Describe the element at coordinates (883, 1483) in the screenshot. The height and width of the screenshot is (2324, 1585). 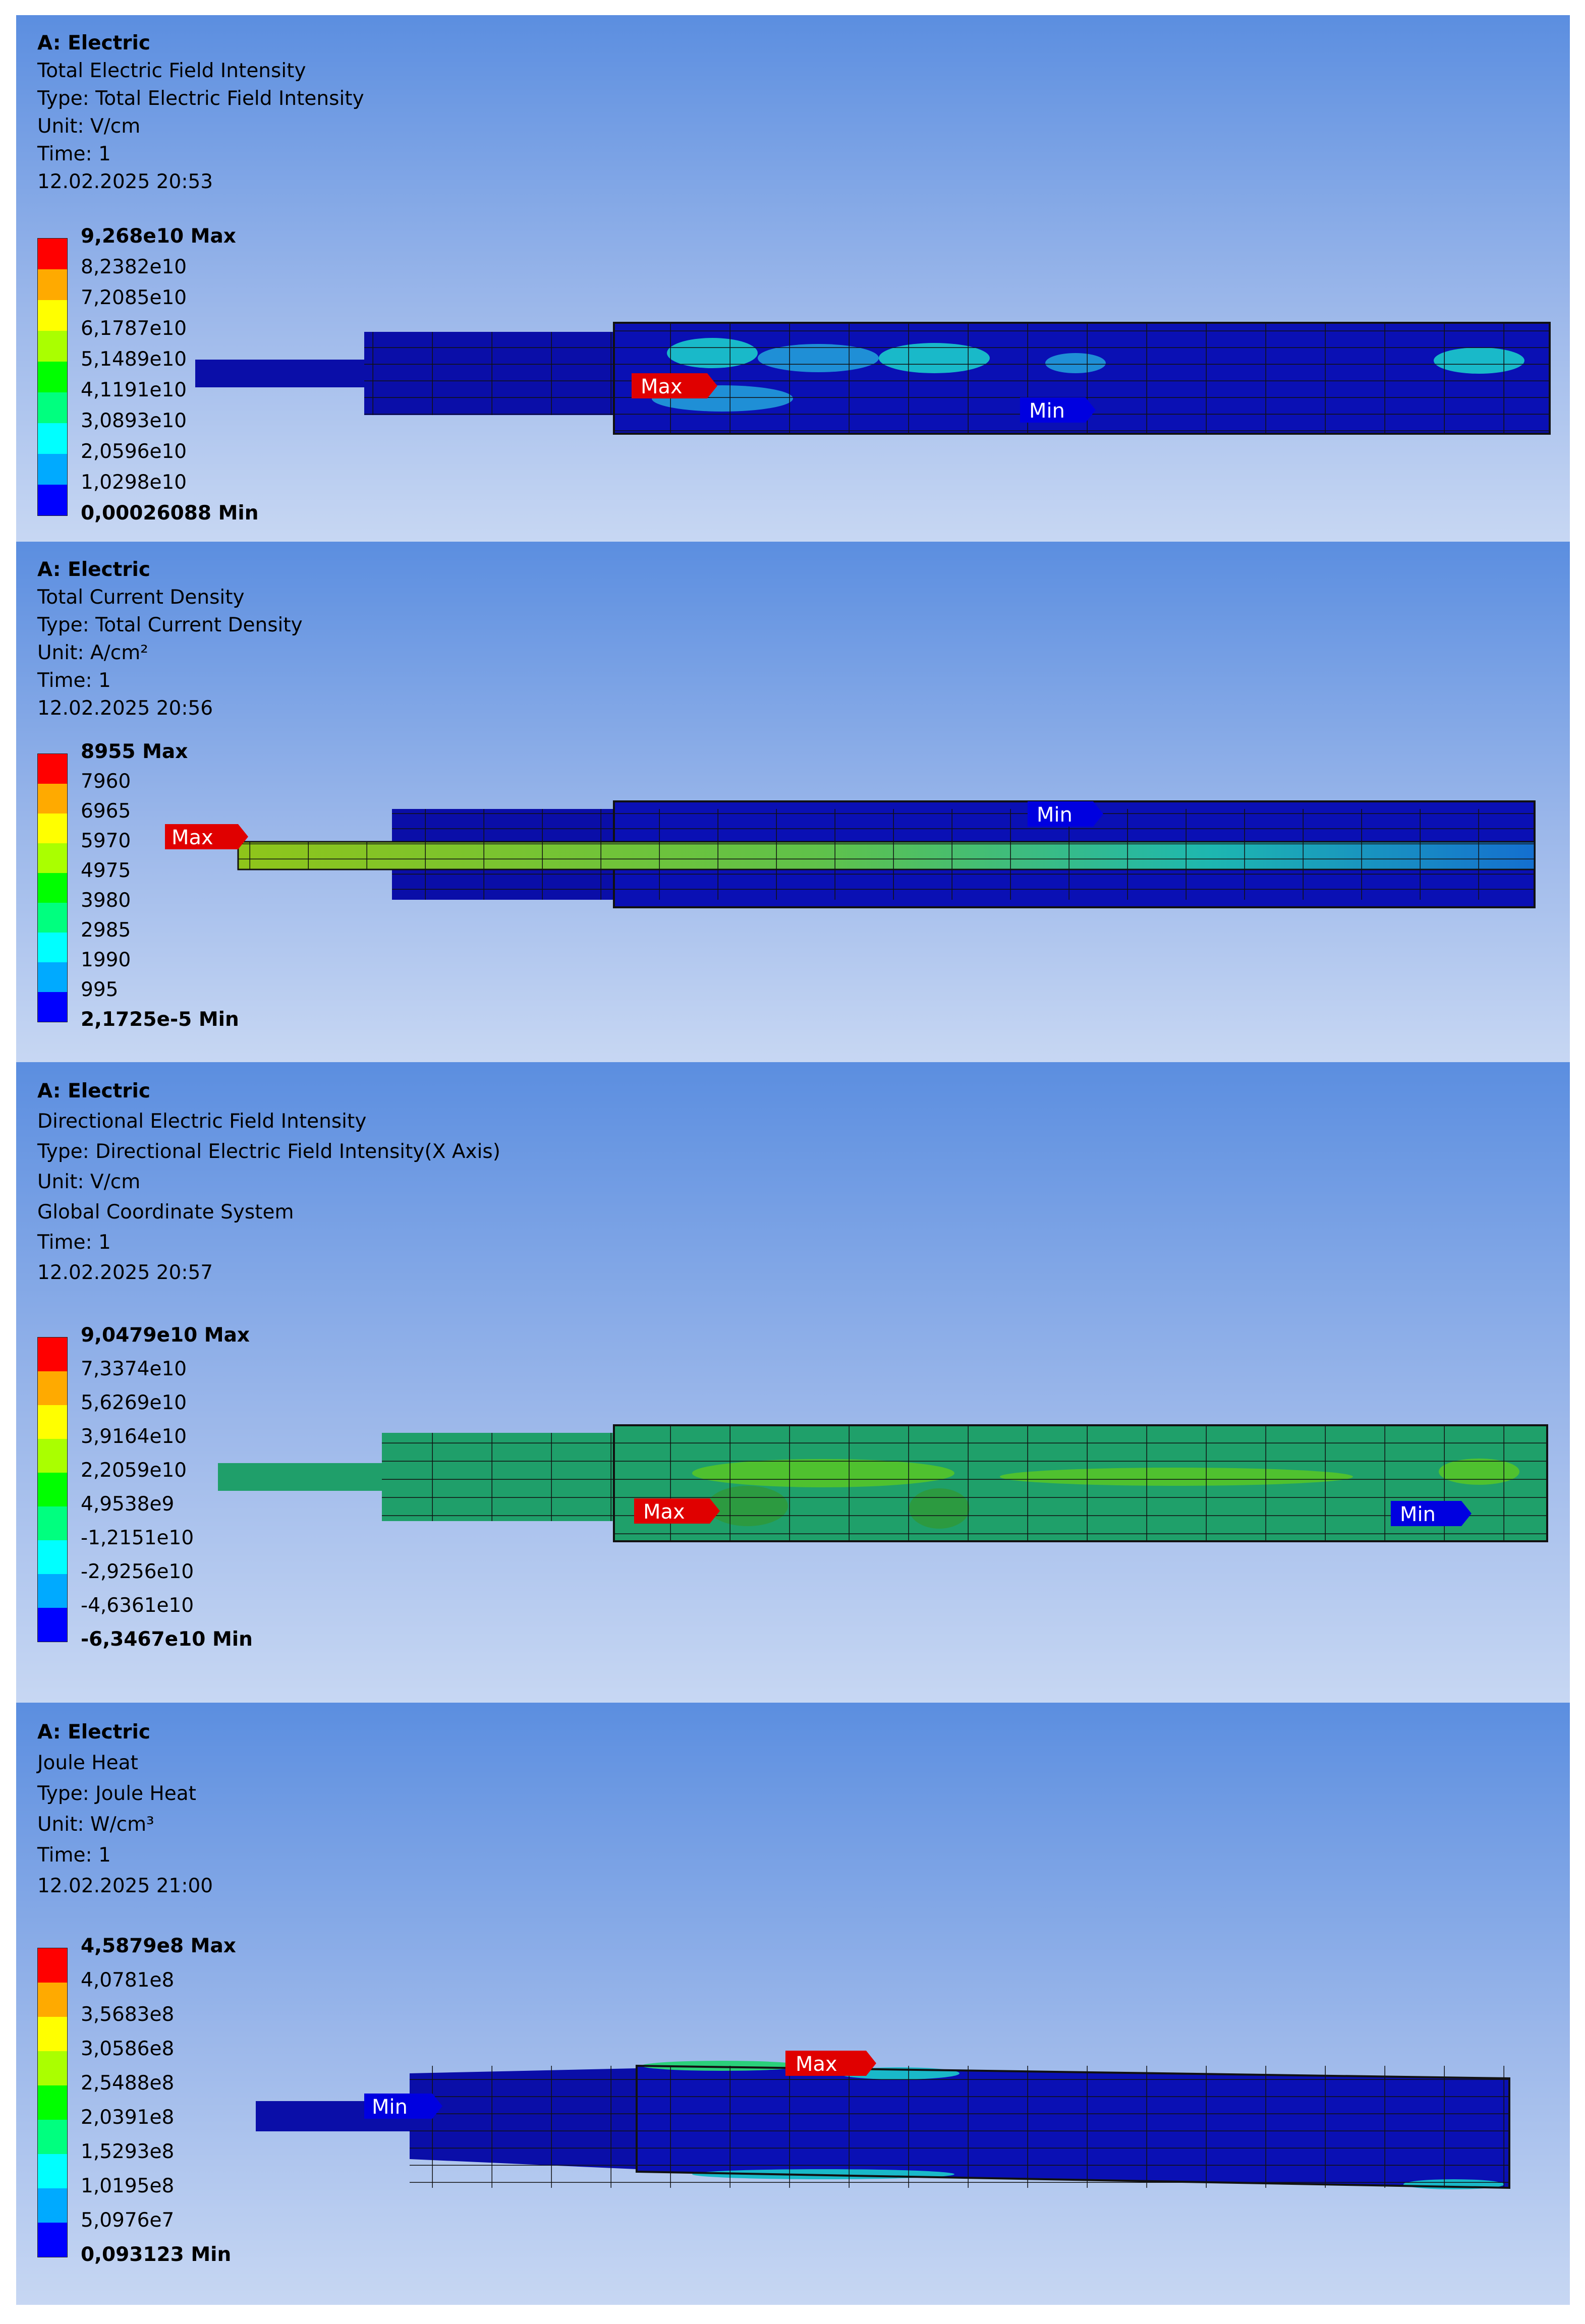
I see `mesh-model-directional-electric-field: Max Min` at that location.